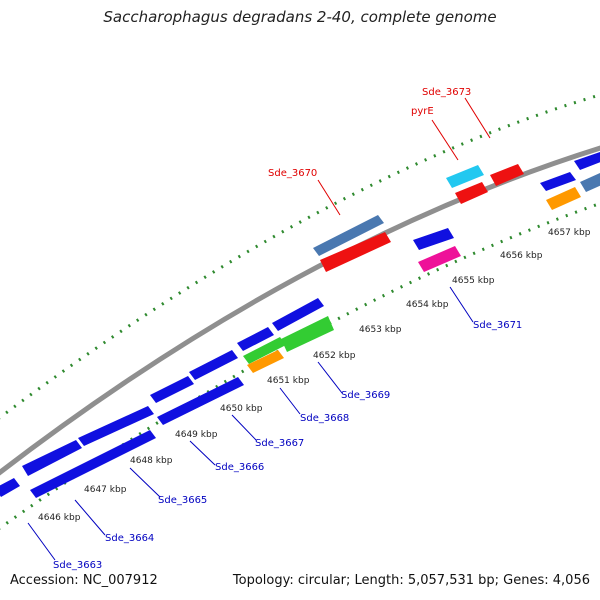 The height and width of the screenshot is (600, 600). What do you see at coordinates (77, 565) in the screenshot?
I see `gene-label-sde-3663: Sde_3663` at bounding box center [77, 565].